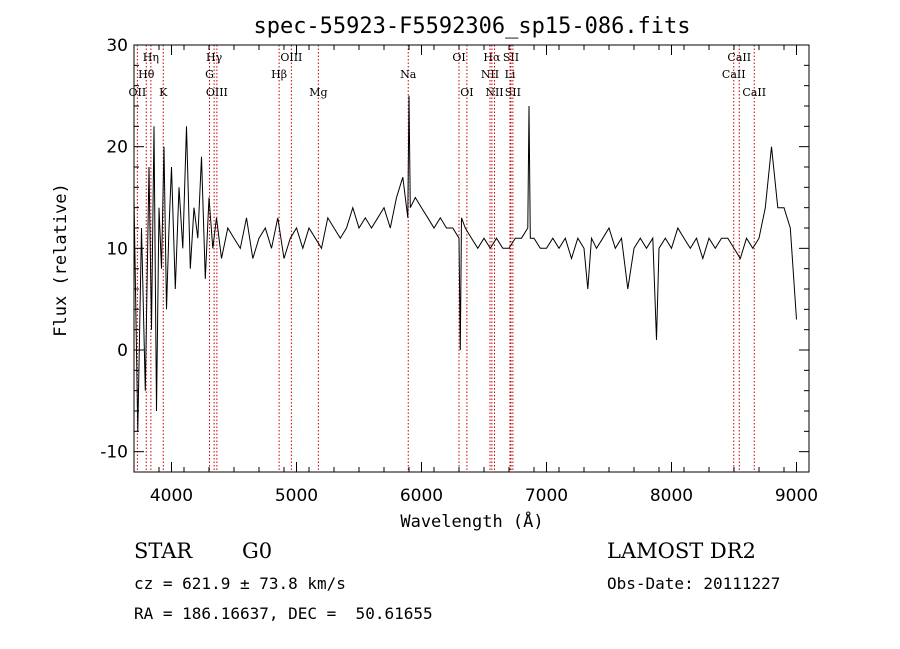 This screenshot has width=900, height=649. I want to click on line-marker-label: OII, so click(138, 92).